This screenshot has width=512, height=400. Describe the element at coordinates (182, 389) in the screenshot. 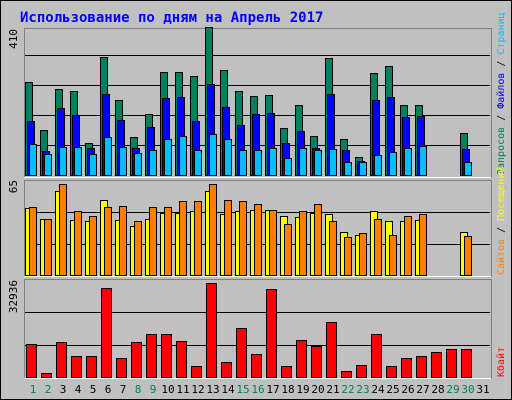

I see `day-label: 11` at that location.